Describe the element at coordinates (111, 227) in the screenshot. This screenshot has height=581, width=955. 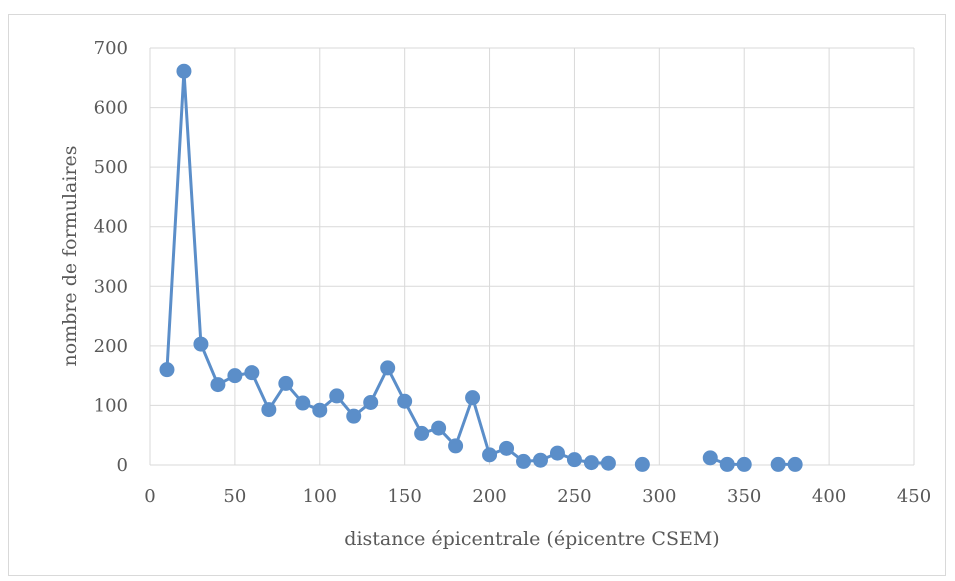
I see `y-tick-label: 400` at that location.